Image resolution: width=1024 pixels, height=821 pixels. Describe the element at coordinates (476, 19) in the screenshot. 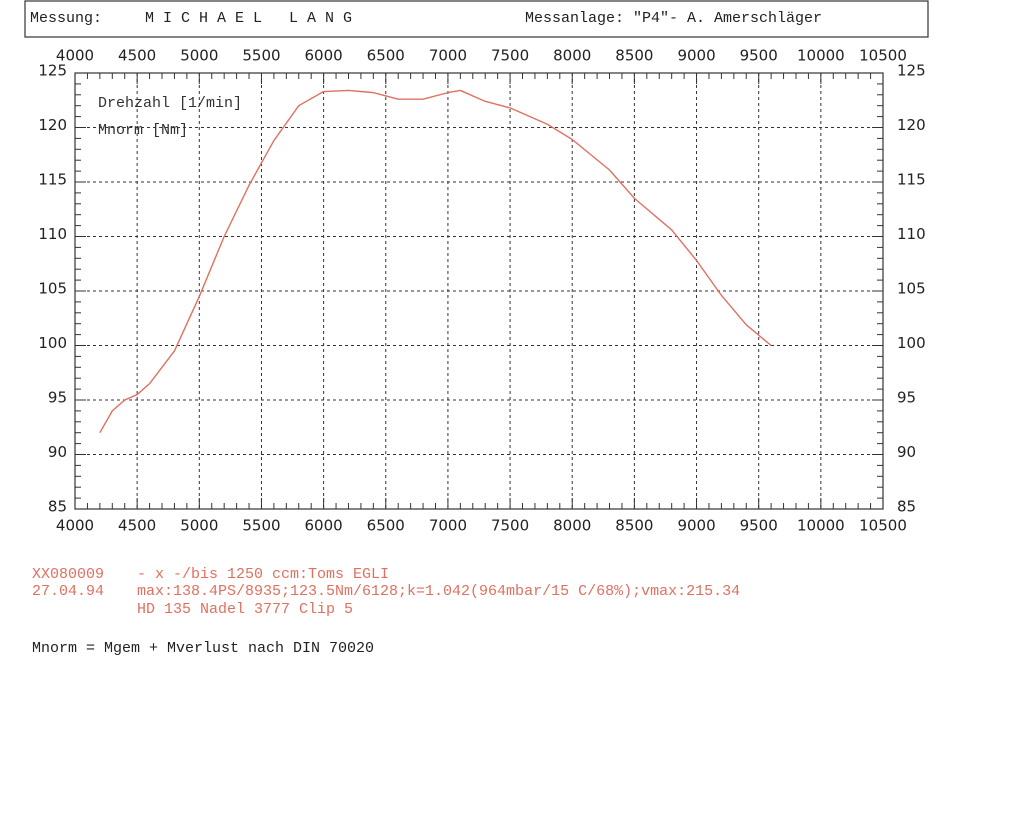

I see `header-box` at that location.